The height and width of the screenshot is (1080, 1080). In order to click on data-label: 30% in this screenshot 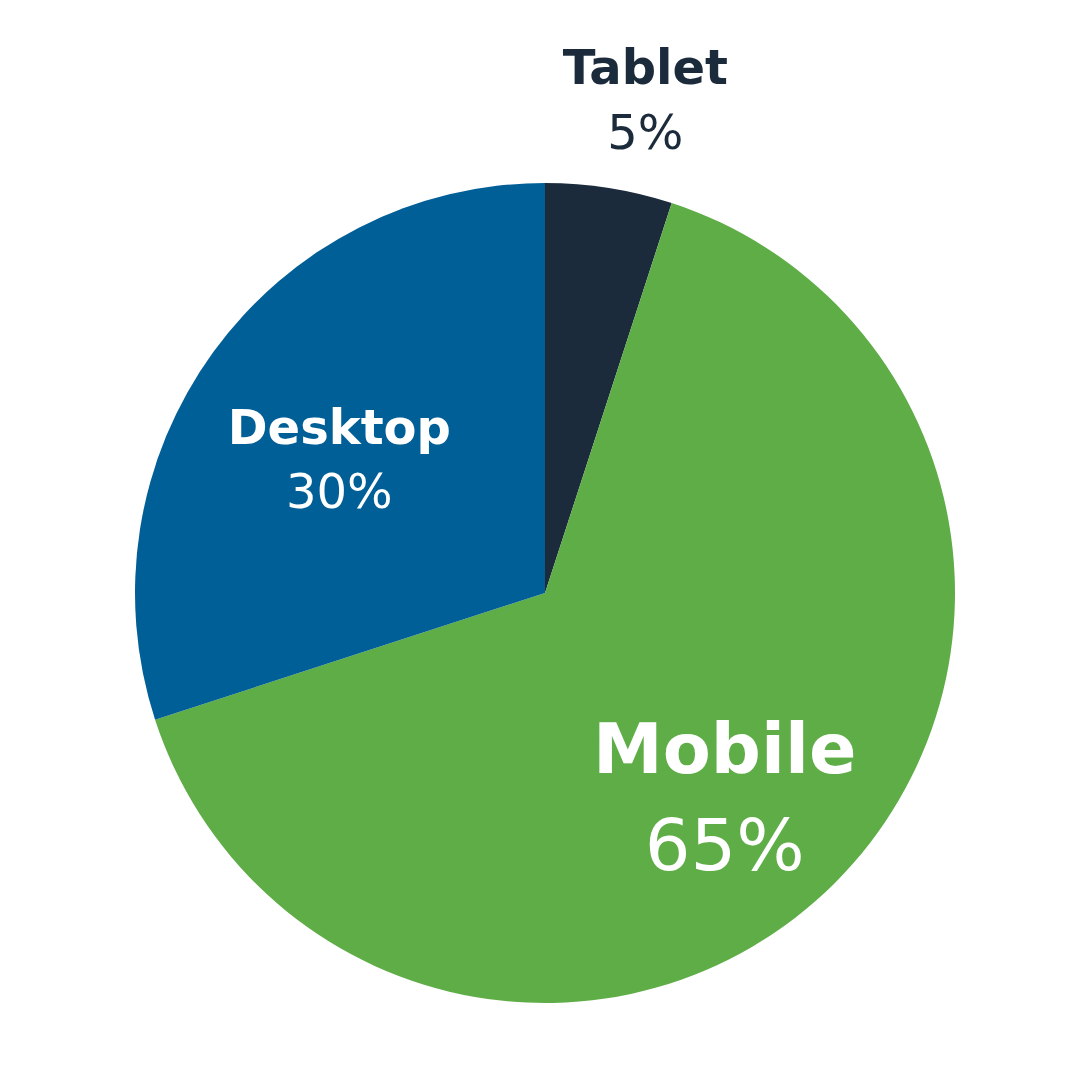, I will do `click(339, 491)`.